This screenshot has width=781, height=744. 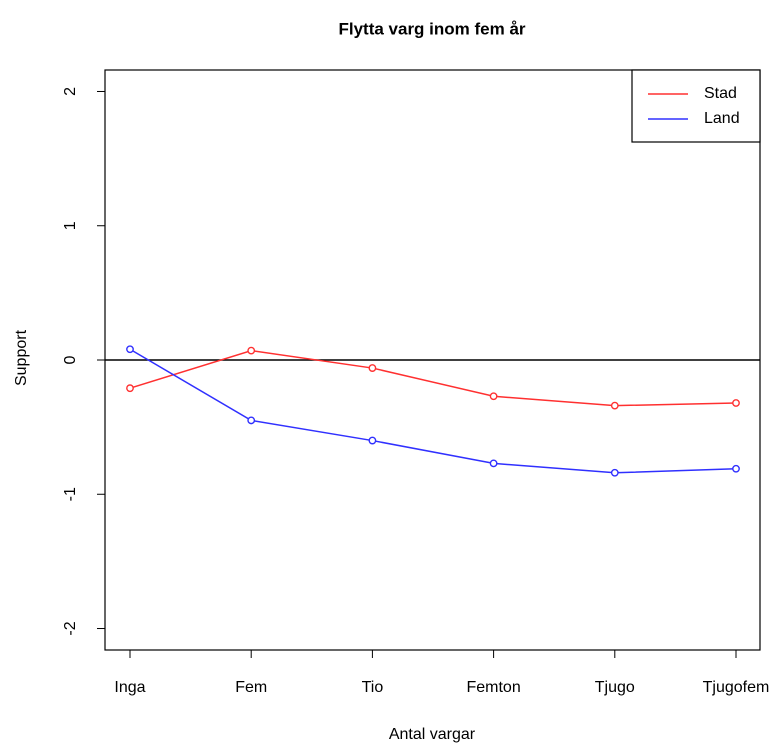 I want to click on x-tick-label: Tjugo, so click(x=615, y=687).